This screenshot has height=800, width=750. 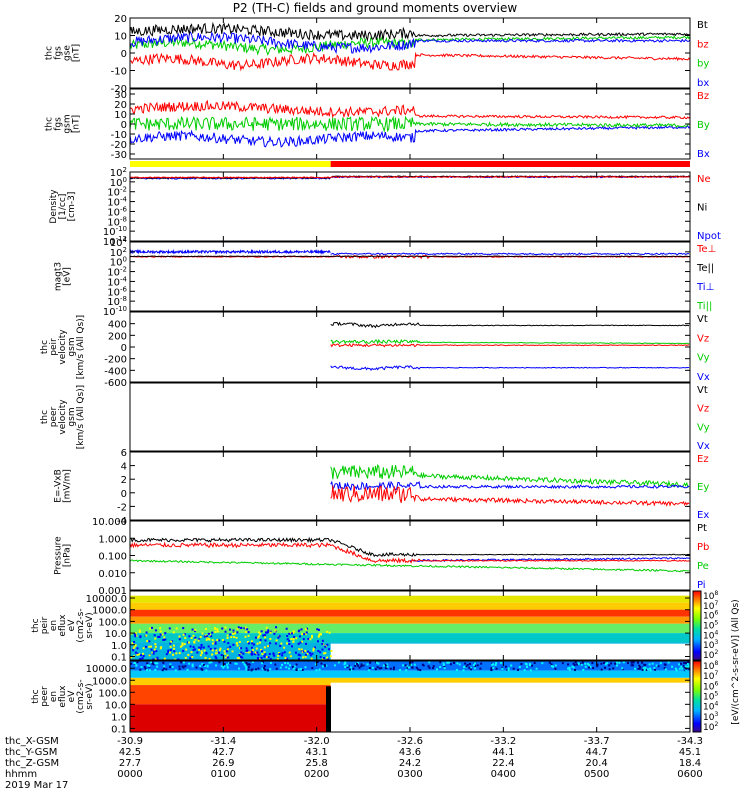 I want to click on y-tick-label: 1000.0, so click(x=109, y=681).